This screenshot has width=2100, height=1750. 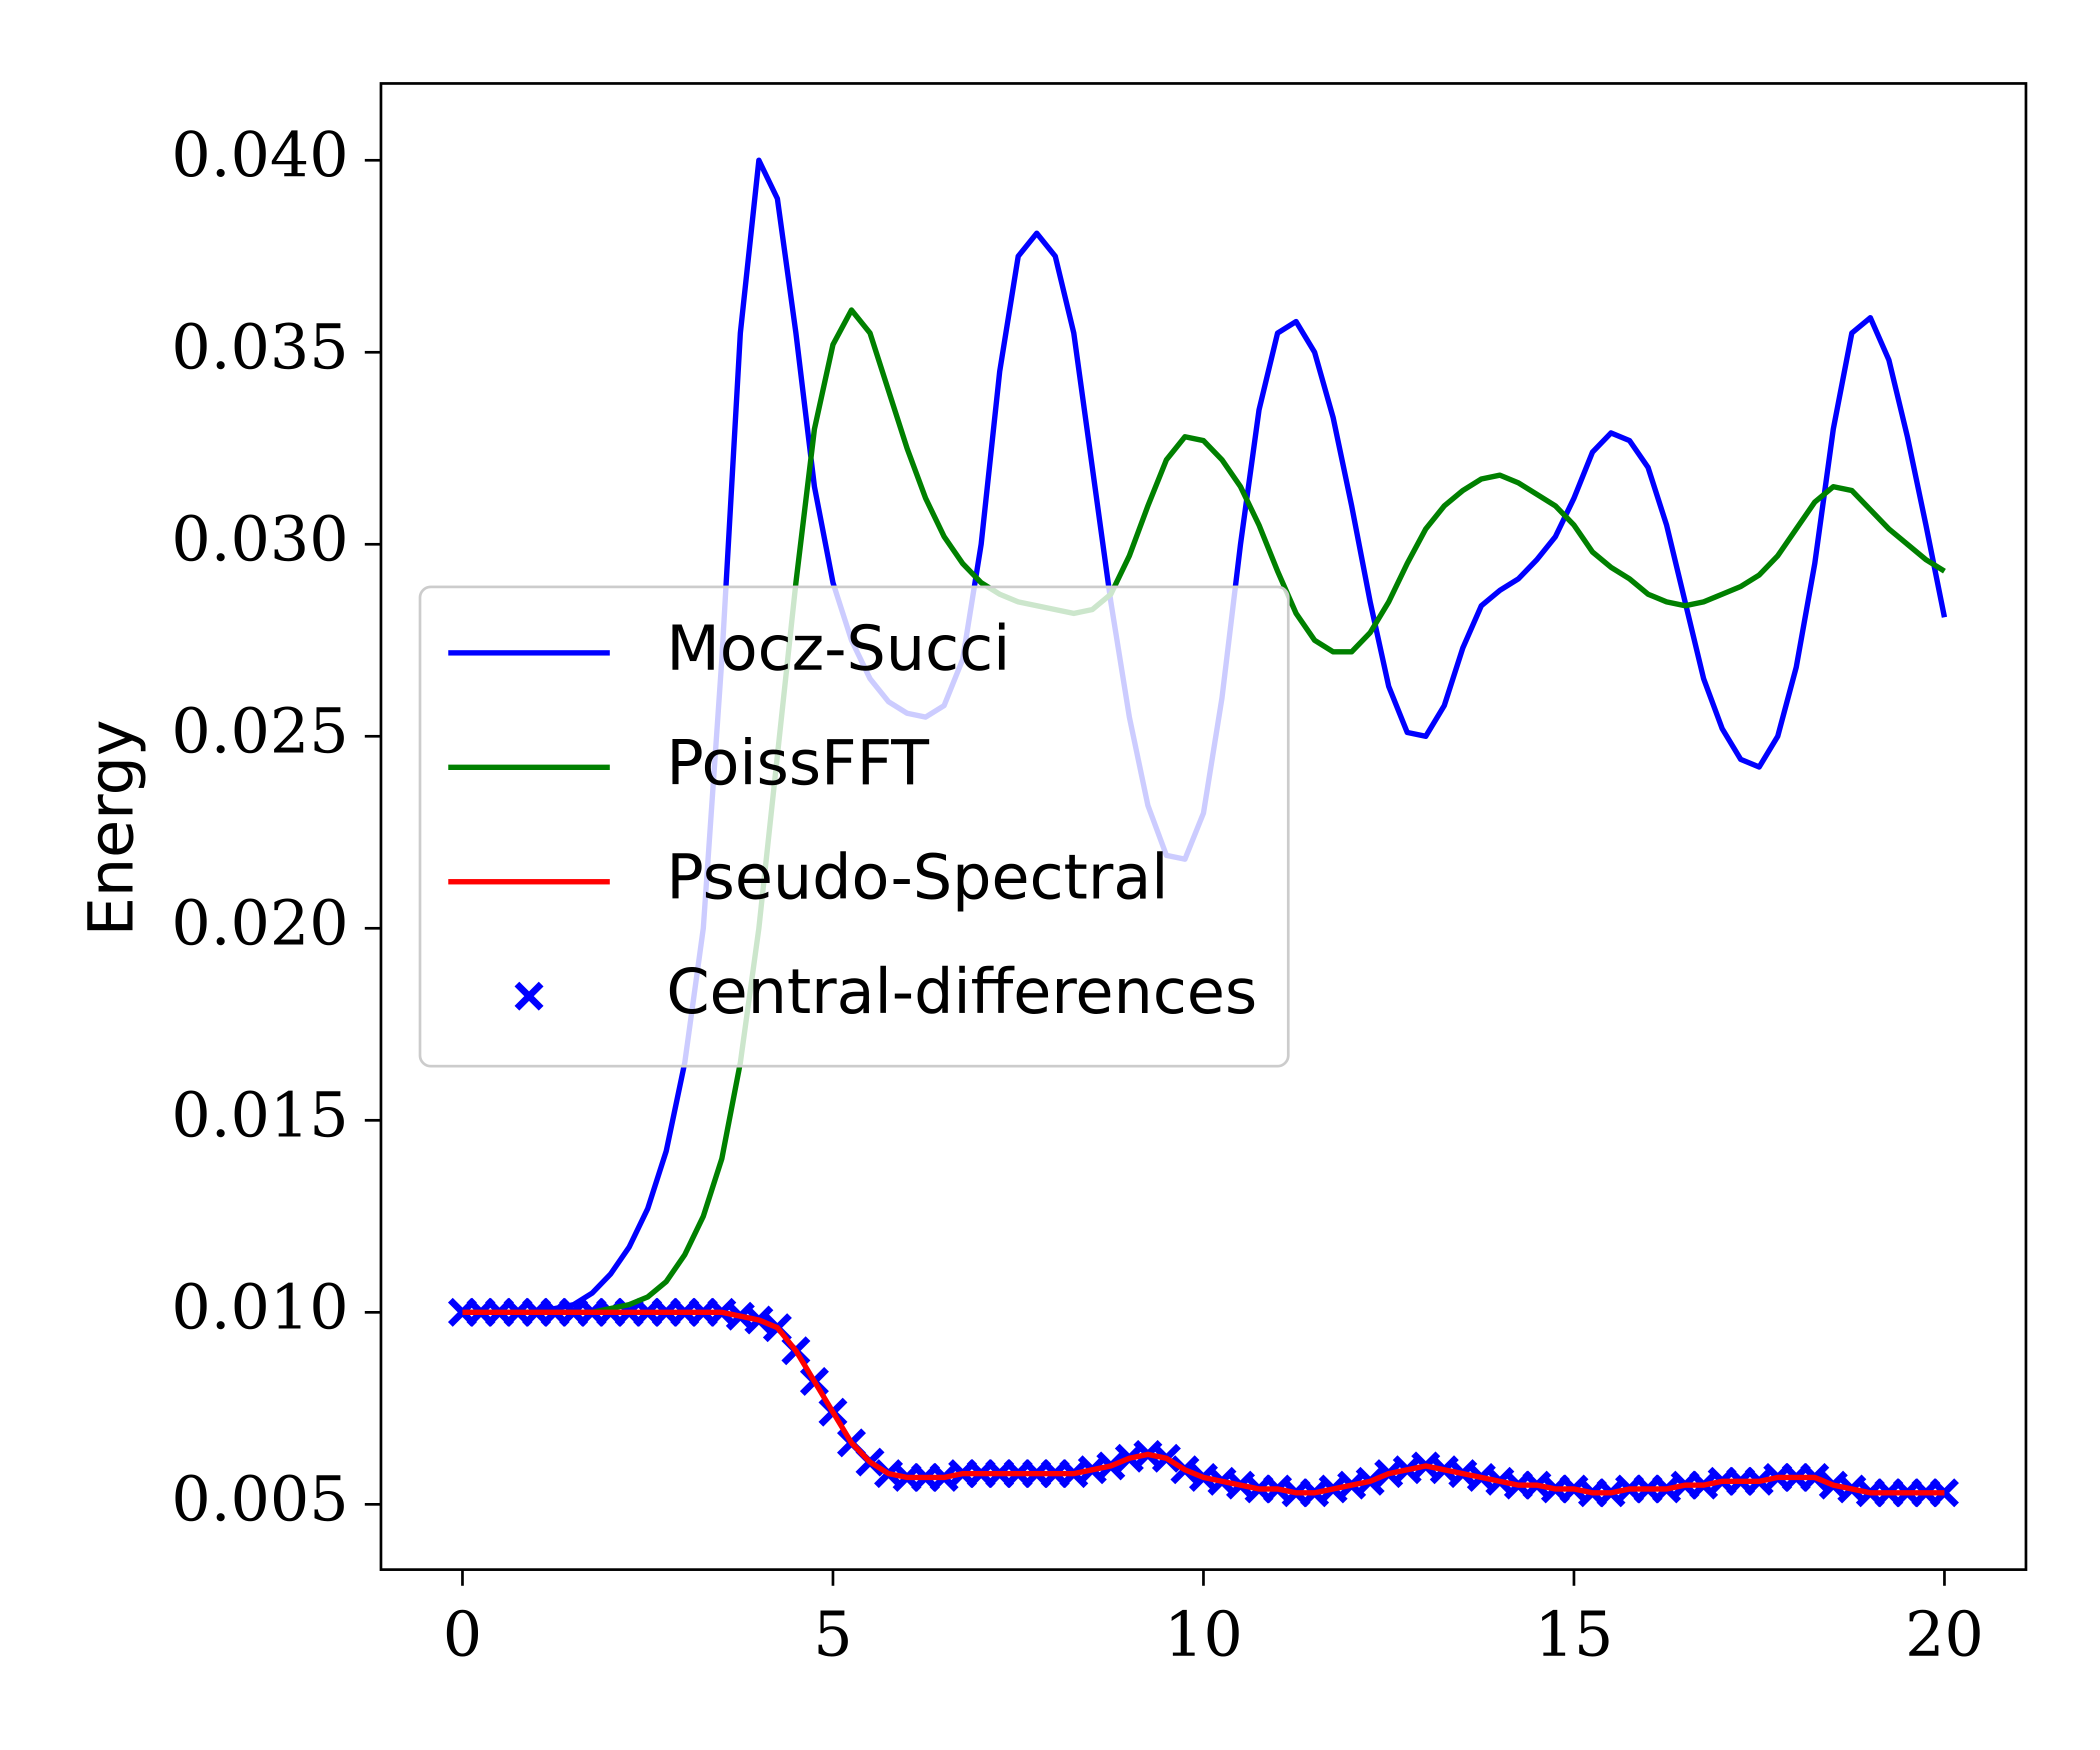 What do you see at coordinates (260, 1500) in the screenshot?
I see `y-tick-label: 0.005` at bounding box center [260, 1500].